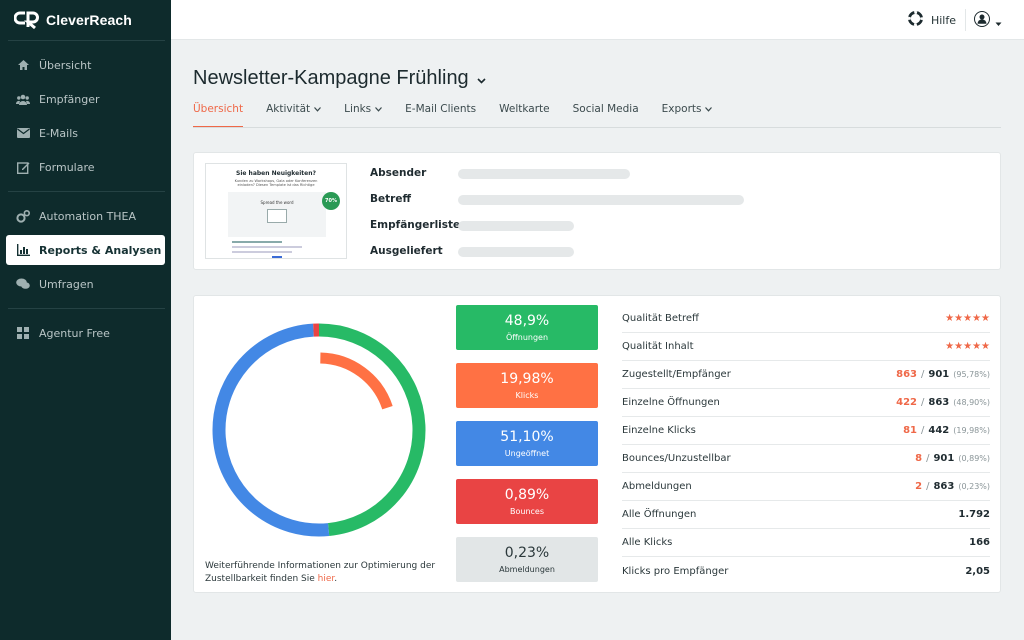  I want to click on sidebar-item-forms: Formulare, so click(85, 167).